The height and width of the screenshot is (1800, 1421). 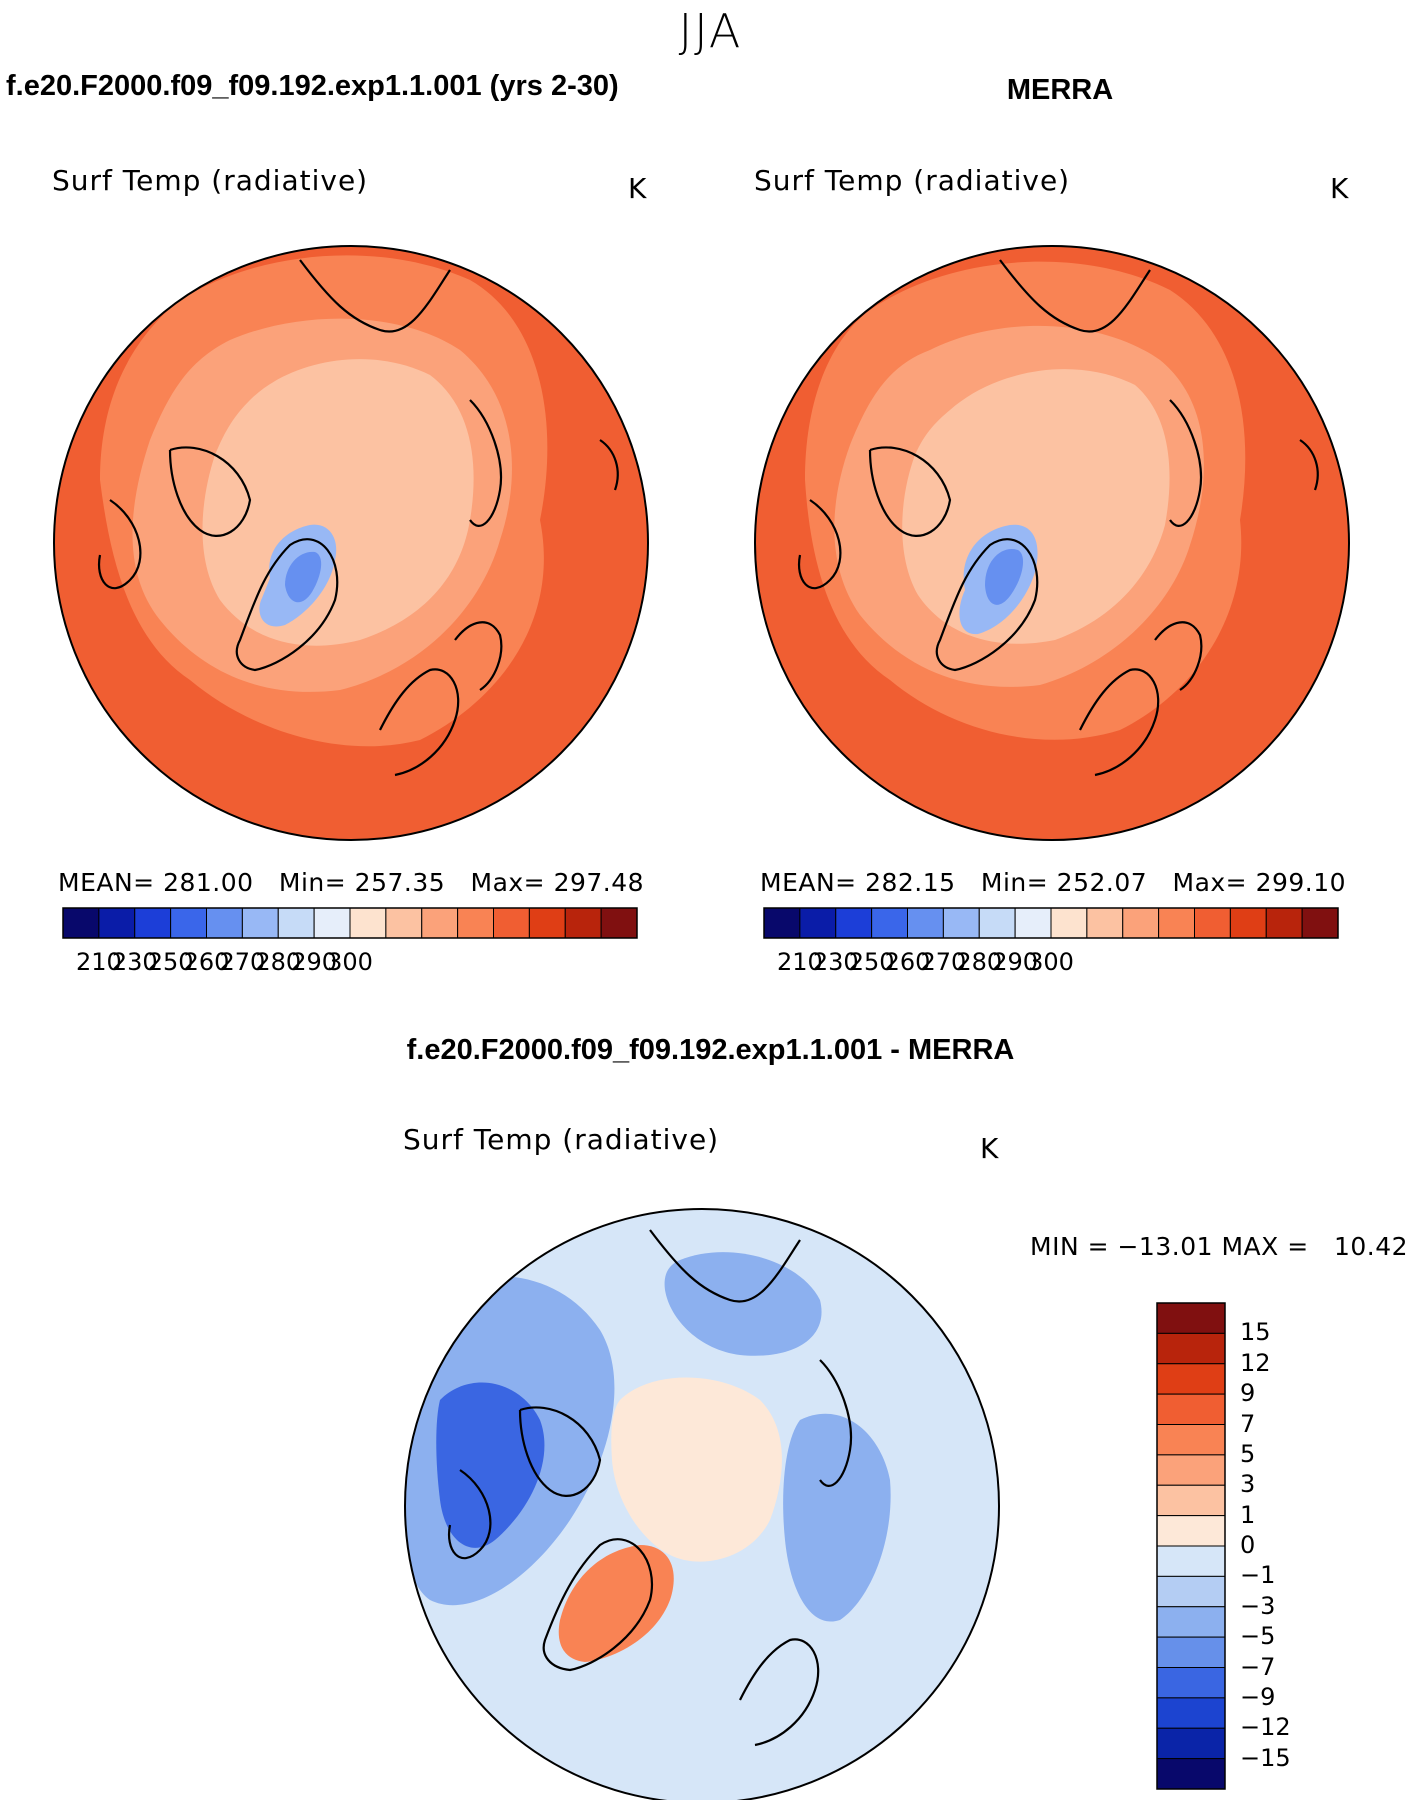 What do you see at coordinates (616, 1603) in the screenshot?
I see `diff-greenland-warm` at bounding box center [616, 1603].